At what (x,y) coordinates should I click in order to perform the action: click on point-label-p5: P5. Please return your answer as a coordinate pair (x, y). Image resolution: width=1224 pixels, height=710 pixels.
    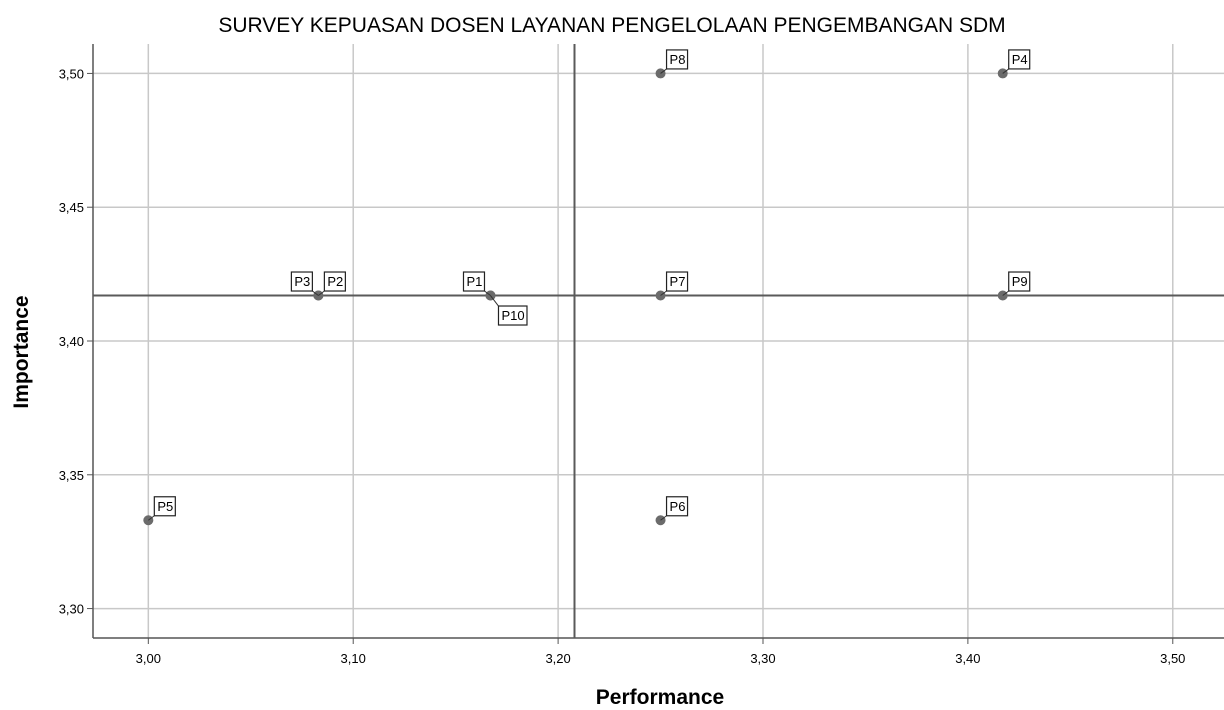
    Looking at the image, I should click on (165, 506).